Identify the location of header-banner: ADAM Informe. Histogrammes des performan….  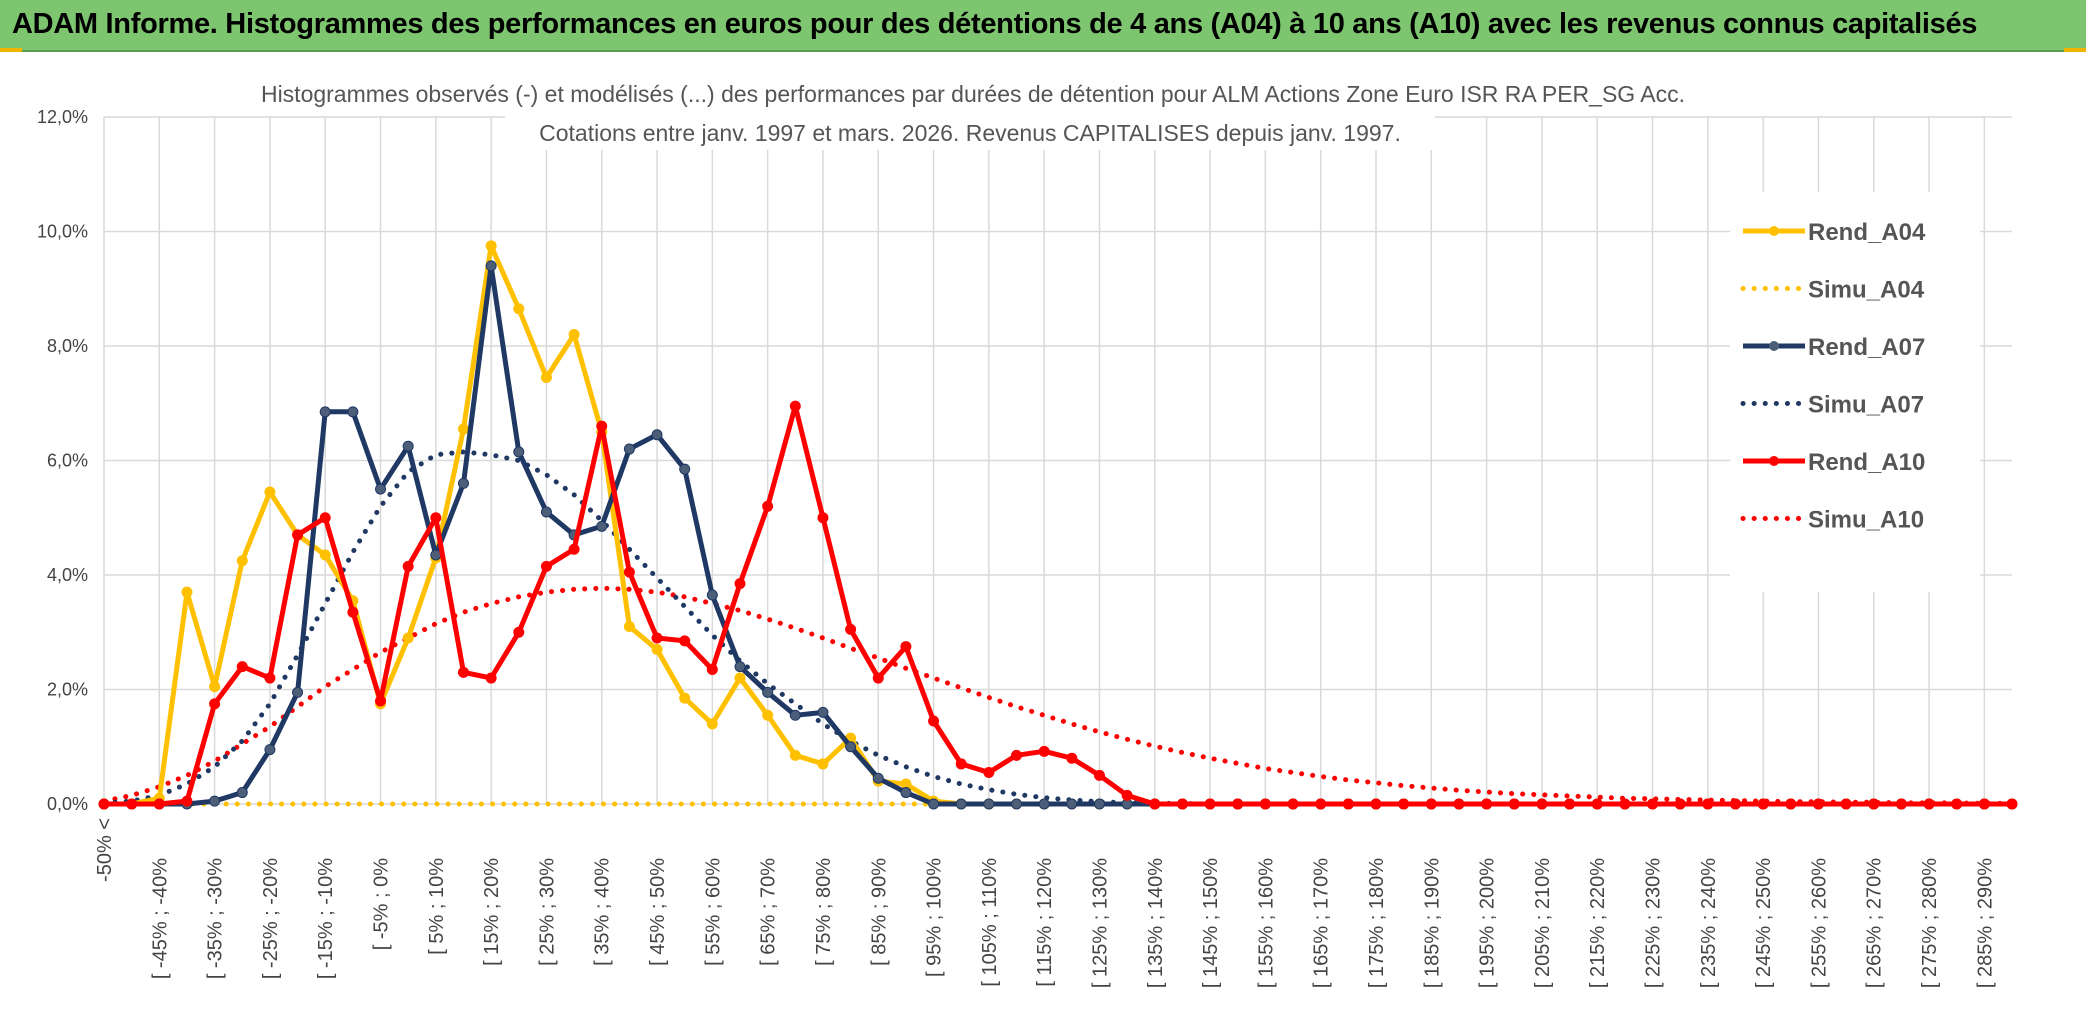
(1043, 26).